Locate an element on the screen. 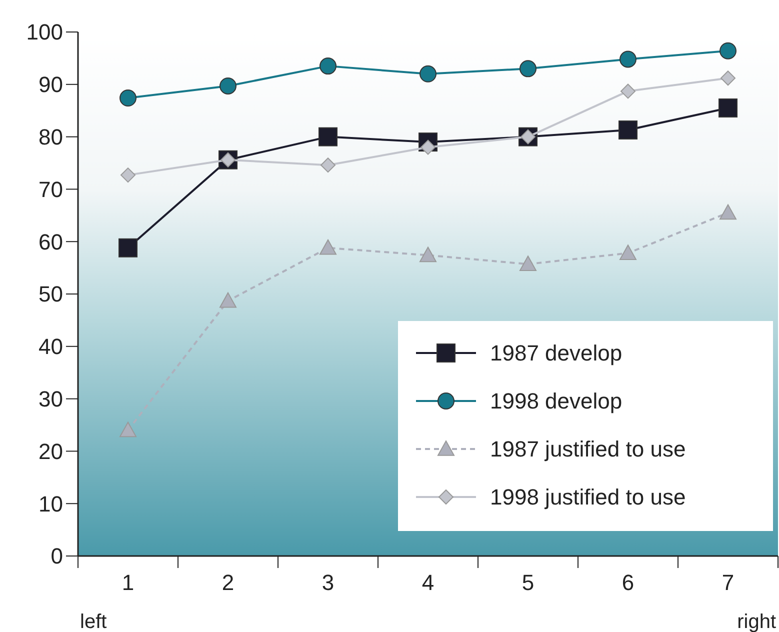 The image size is (779, 632). x-tick-label: 7 is located at coordinates (728, 582).